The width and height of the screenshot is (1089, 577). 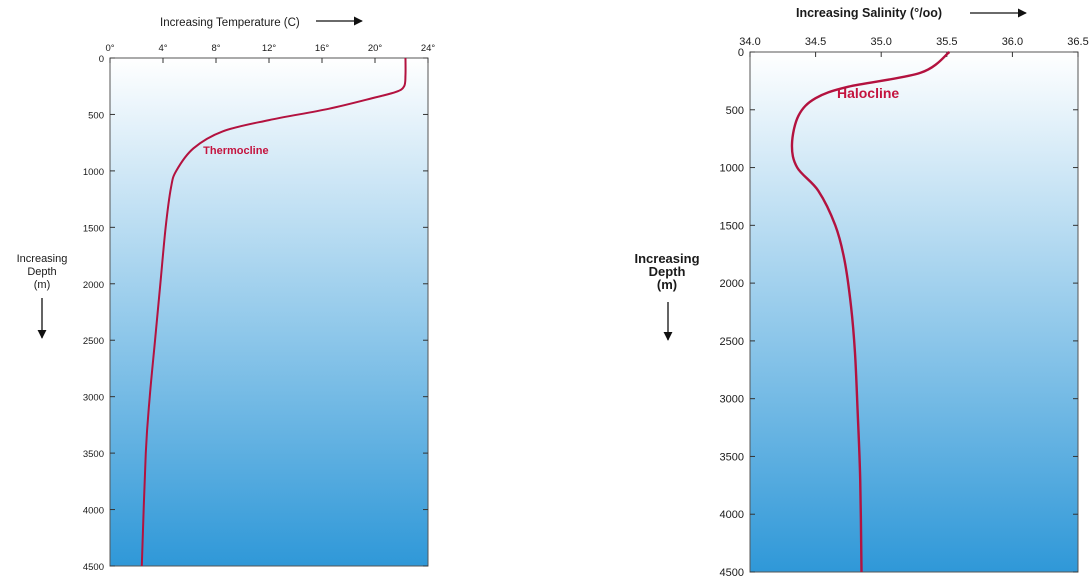 What do you see at coordinates (914, 46) in the screenshot?
I see `salinity-x-ticks: 34.0 34.5 35.0 35.5 36.0 36.5` at bounding box center [914, 46].